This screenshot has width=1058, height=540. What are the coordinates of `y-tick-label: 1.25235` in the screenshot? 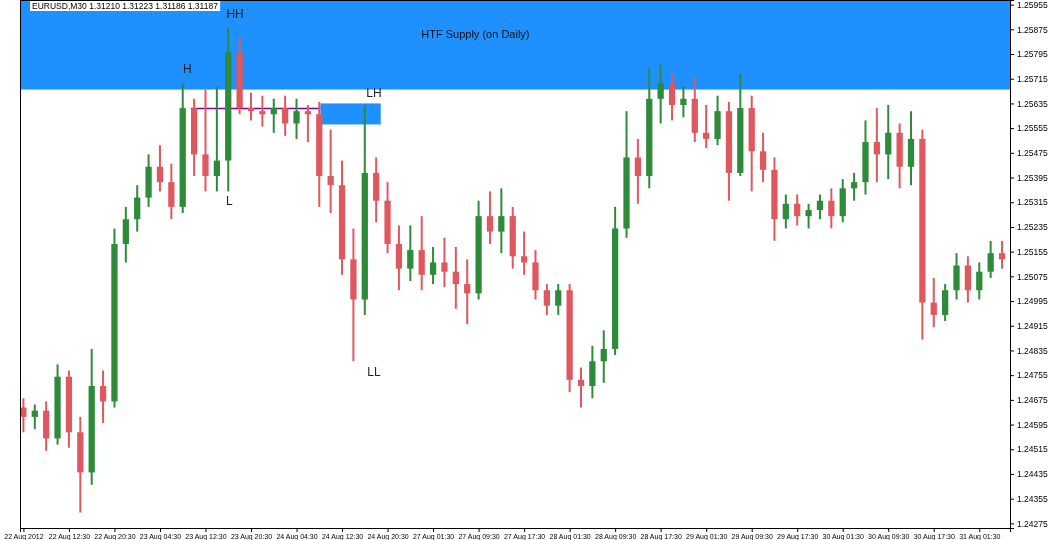 It's located at (1032, 227).